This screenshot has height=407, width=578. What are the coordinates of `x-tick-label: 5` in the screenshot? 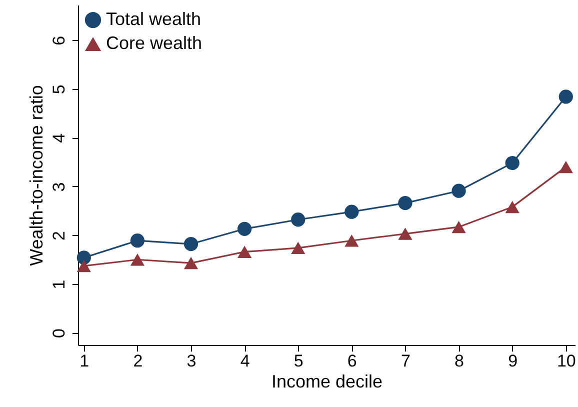 It's located at (299, 361).